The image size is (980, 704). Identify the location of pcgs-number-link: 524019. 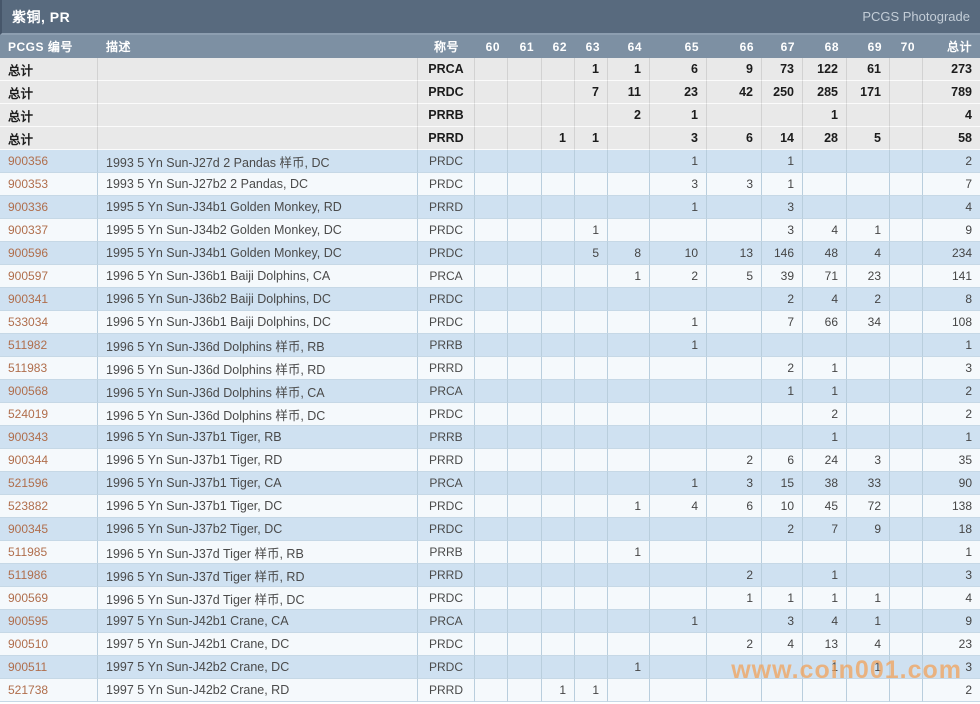
(49, 414).